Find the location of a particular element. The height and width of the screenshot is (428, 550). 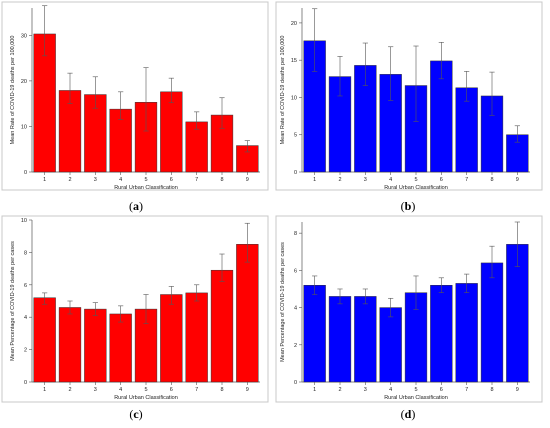

caption-letter: a is located at coordinates (136, 206).